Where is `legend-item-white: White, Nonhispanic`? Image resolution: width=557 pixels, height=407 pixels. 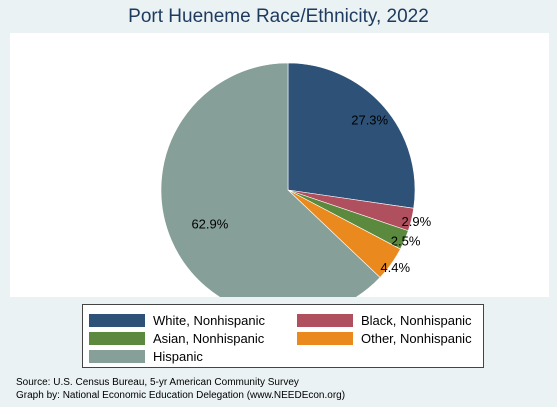 legend-item-white: White, Nonhispanic is located at coordinates (177, 320).